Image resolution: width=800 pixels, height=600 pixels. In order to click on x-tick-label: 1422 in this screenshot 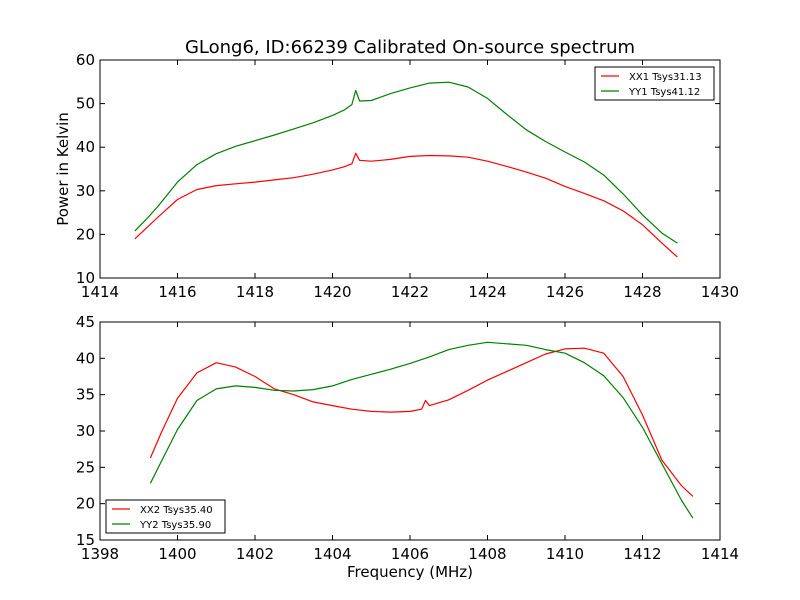, I will do `click(410, 292)`.